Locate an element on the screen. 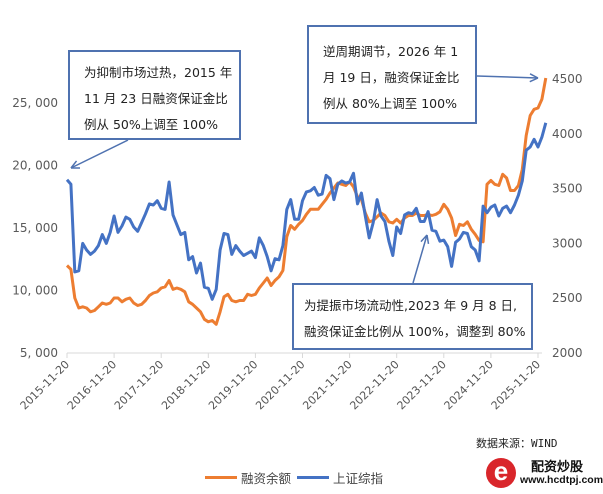 This screenshot has height=494, width=603. annotation-line: 月 19 日，融资保证金比 is located at coordinates (391, 77).